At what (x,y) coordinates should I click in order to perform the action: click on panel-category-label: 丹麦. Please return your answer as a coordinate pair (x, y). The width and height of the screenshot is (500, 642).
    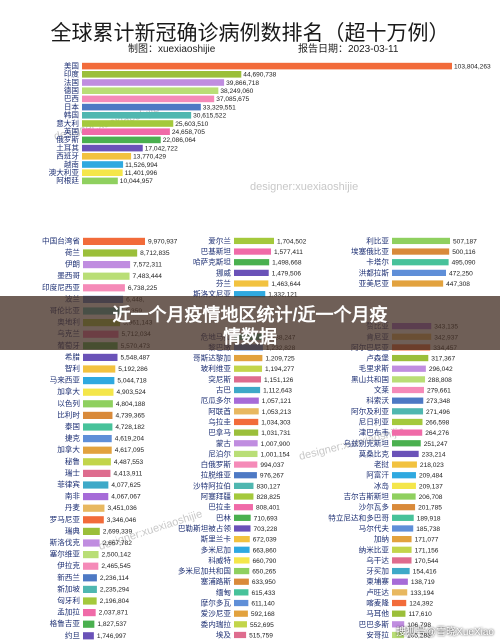
    Looking at the image, I should click on (73, 507).